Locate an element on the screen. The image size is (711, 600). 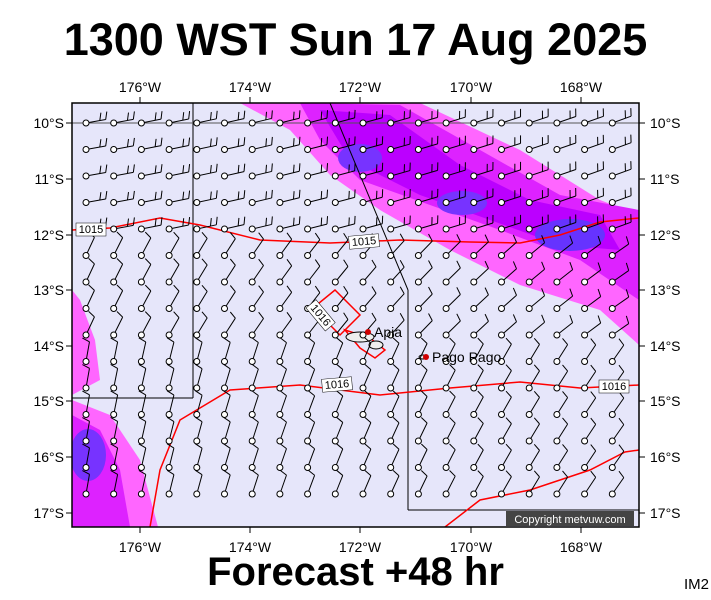
pago-pago-marker is located at coordinates (426, 357).